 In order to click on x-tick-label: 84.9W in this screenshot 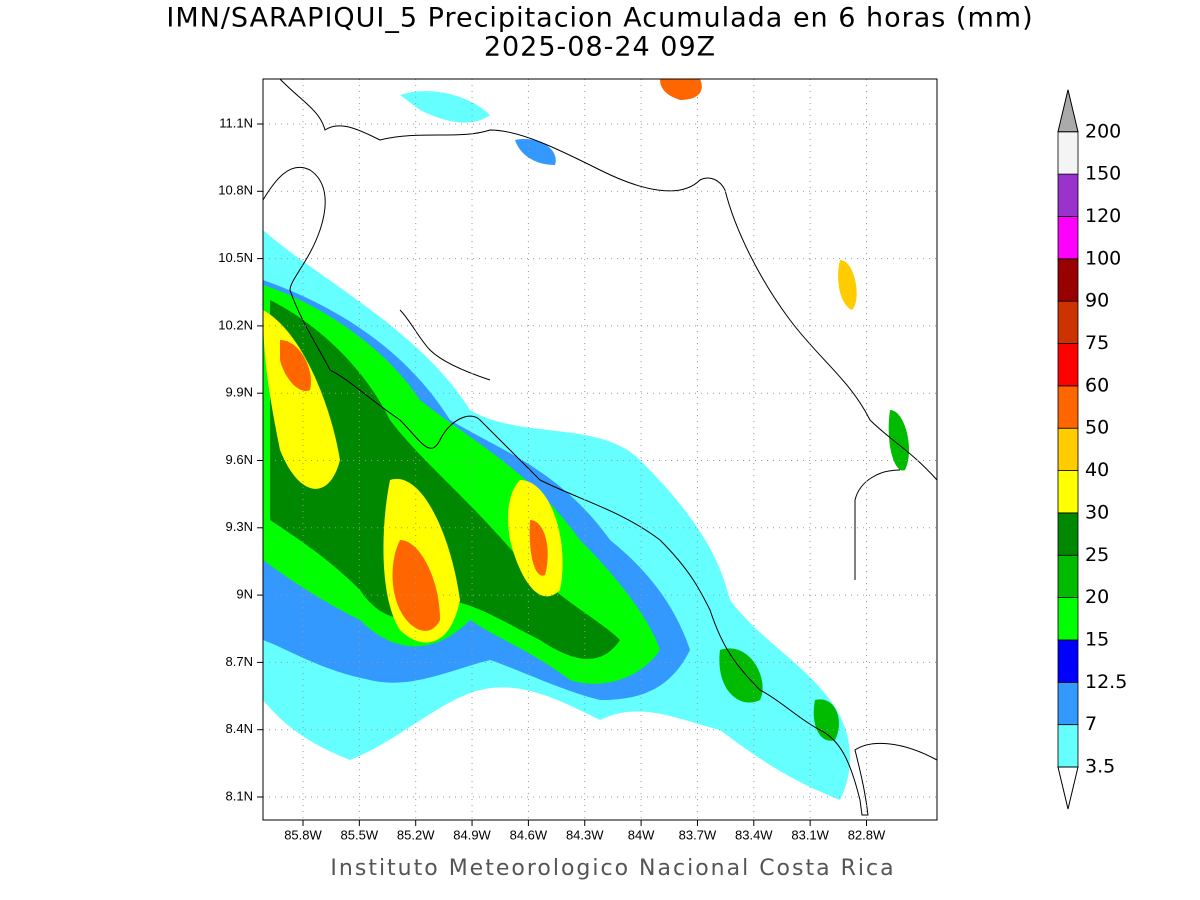, I will do `click(472, 834)`.